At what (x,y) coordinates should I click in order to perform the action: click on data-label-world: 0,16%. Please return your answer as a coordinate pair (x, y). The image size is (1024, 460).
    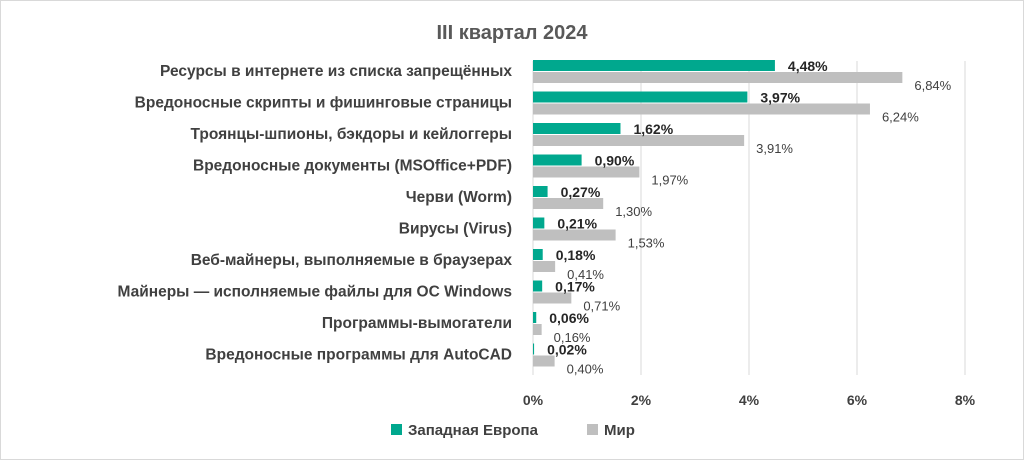
    Looking at the image, I should click on (572, 337).